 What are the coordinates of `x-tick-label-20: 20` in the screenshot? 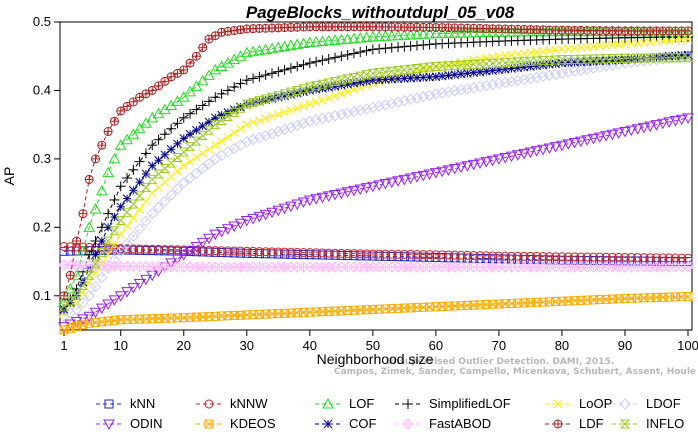 It's located at (184, 345).